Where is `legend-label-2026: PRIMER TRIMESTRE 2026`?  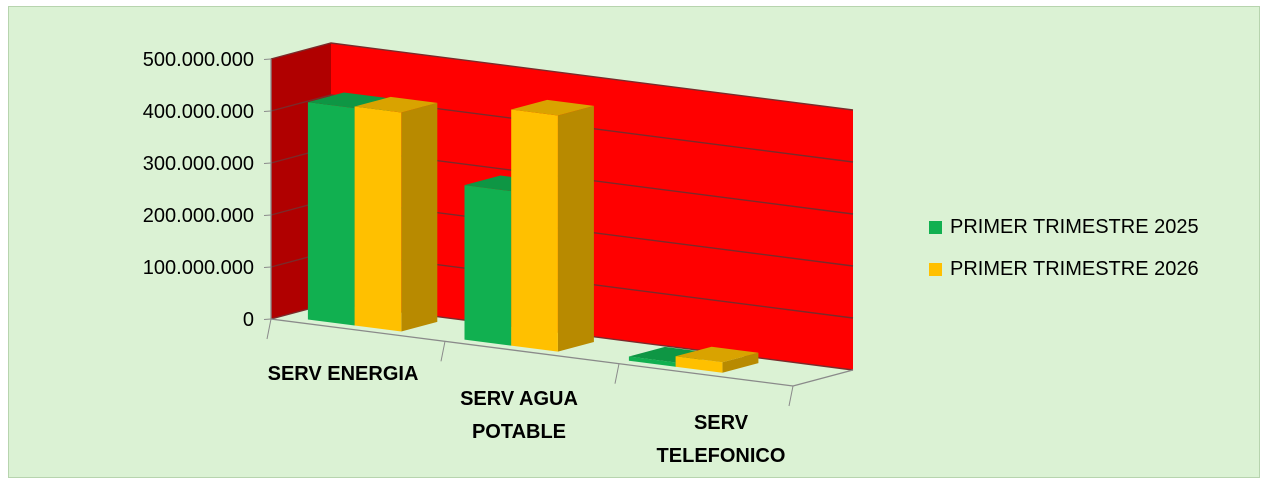 legend-label-2026: PRIMER TRIMESTRE 2026 is located at coordinates (1074, 268).